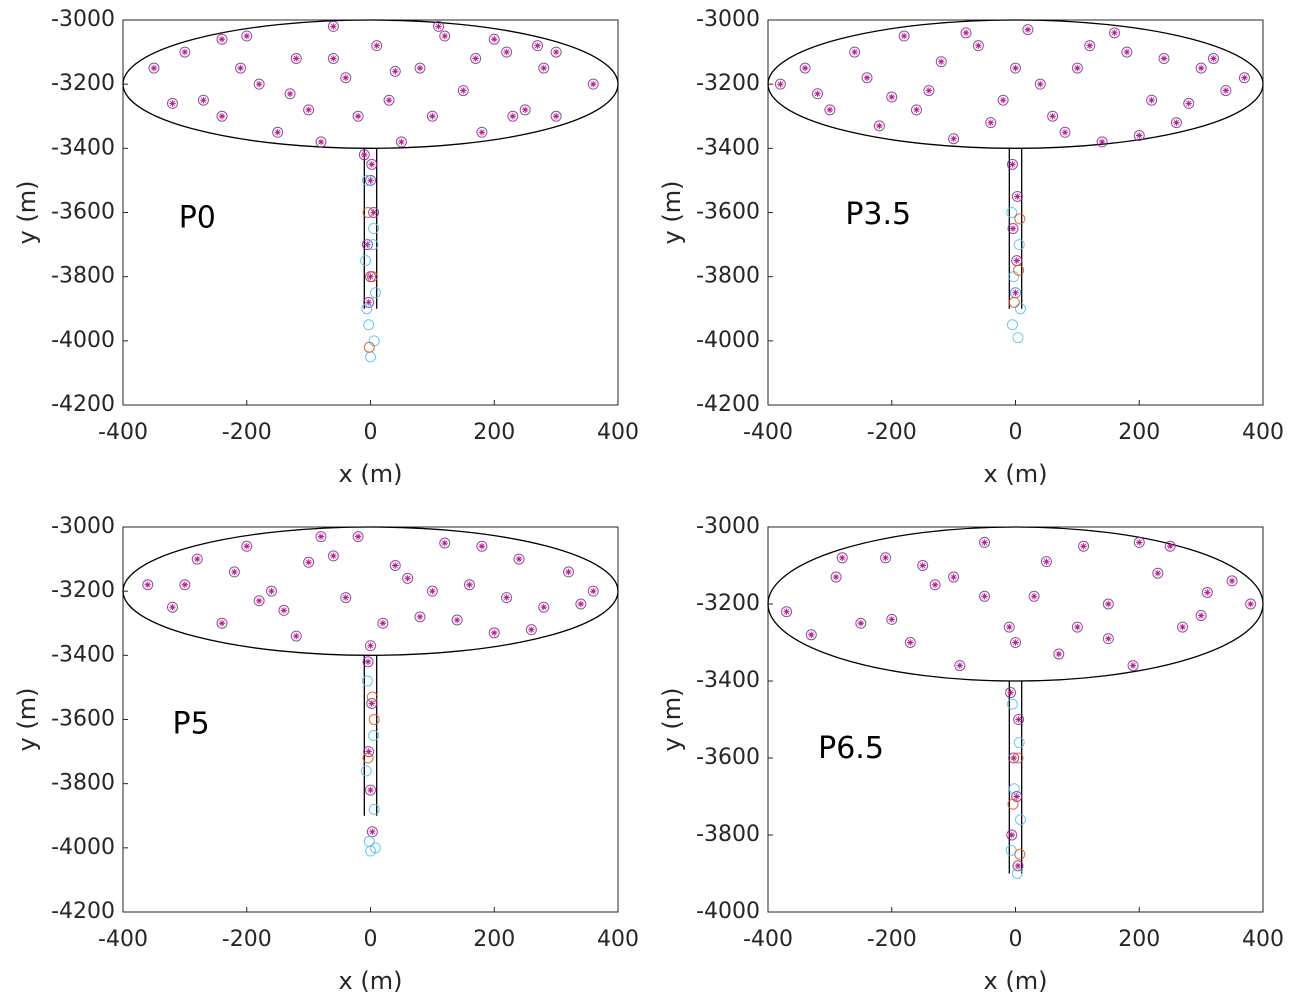 The image size is (1293, 1007). I want to click on y-tick-label: -3000, so click(83, 19).